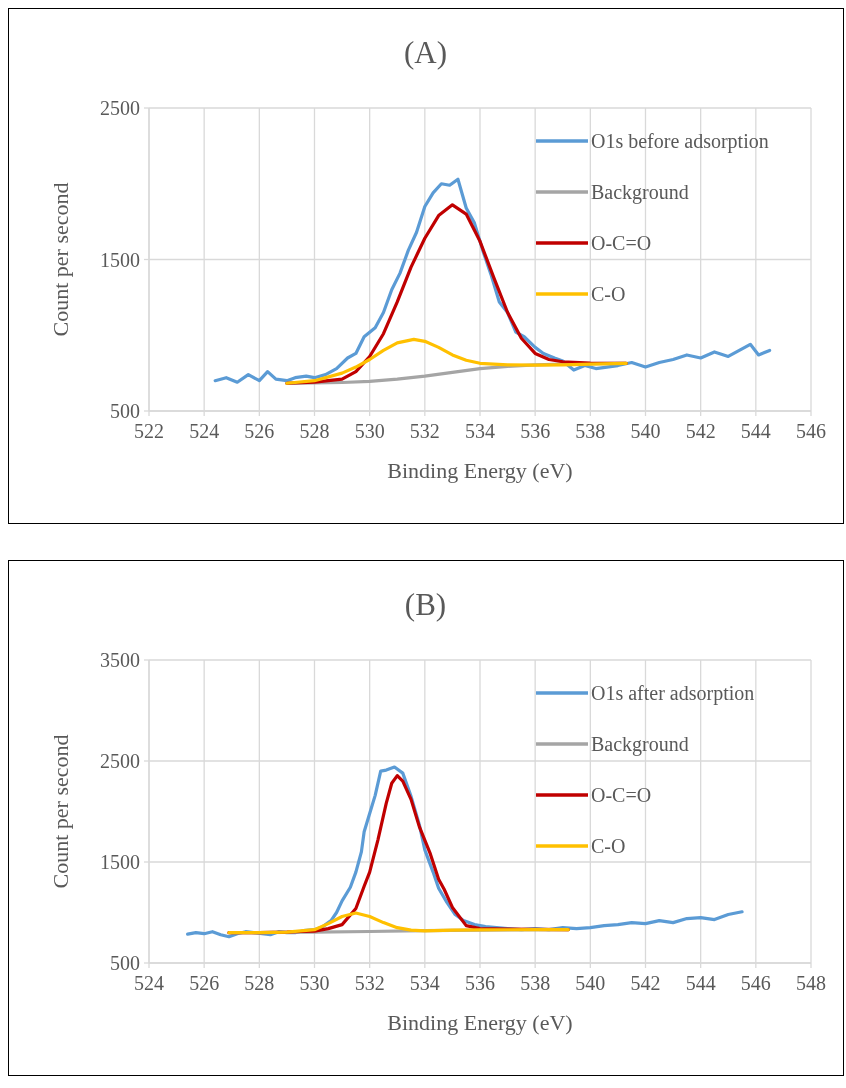 Image resolution: width=846 pixels, height=1088 pixels. Describe the element at coordinates (120, 660) in the screenshot. I see `y-tick-label: 3500` at that location.